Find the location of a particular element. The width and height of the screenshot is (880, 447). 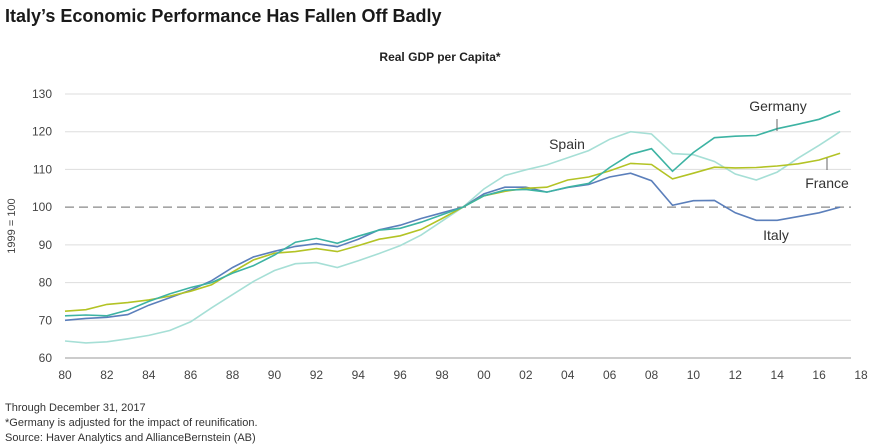

x-tick-label: 82 is located at coordinates (107, 375).